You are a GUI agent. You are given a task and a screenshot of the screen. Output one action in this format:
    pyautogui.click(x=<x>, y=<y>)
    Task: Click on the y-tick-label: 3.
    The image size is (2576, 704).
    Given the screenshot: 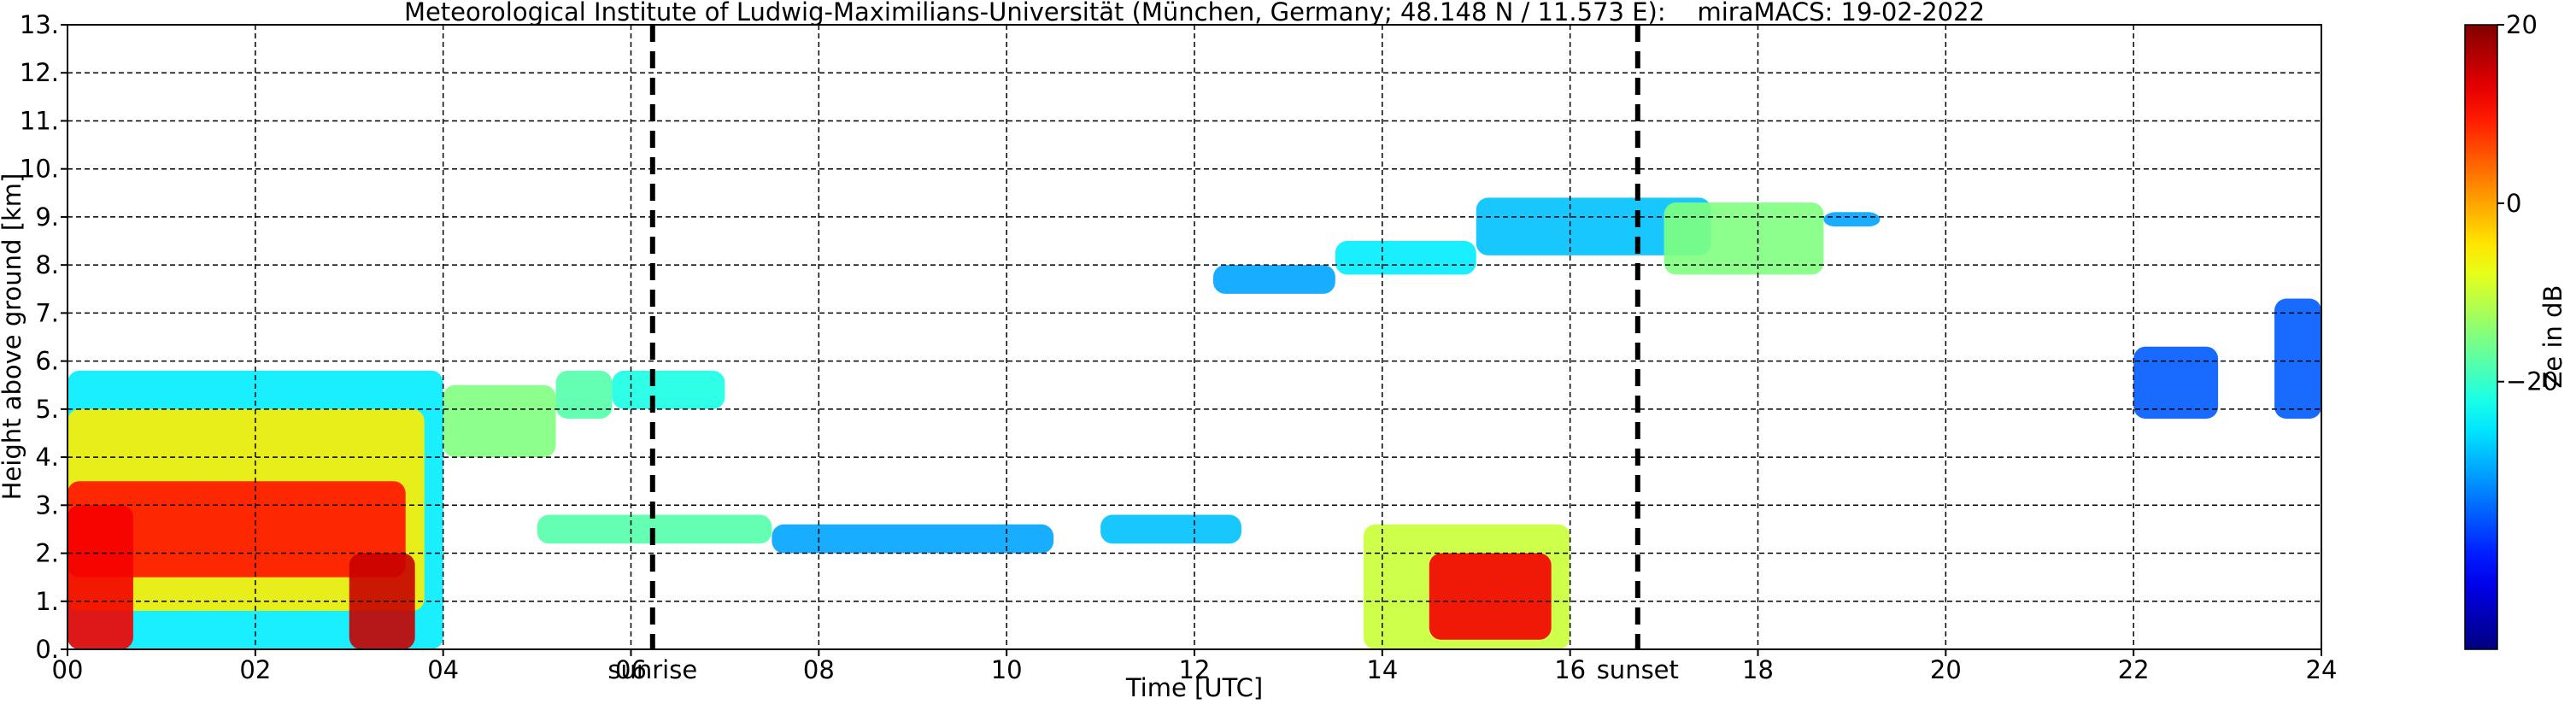 What is the action you would take?
    pyautogui.click(x=47, y=504)
    